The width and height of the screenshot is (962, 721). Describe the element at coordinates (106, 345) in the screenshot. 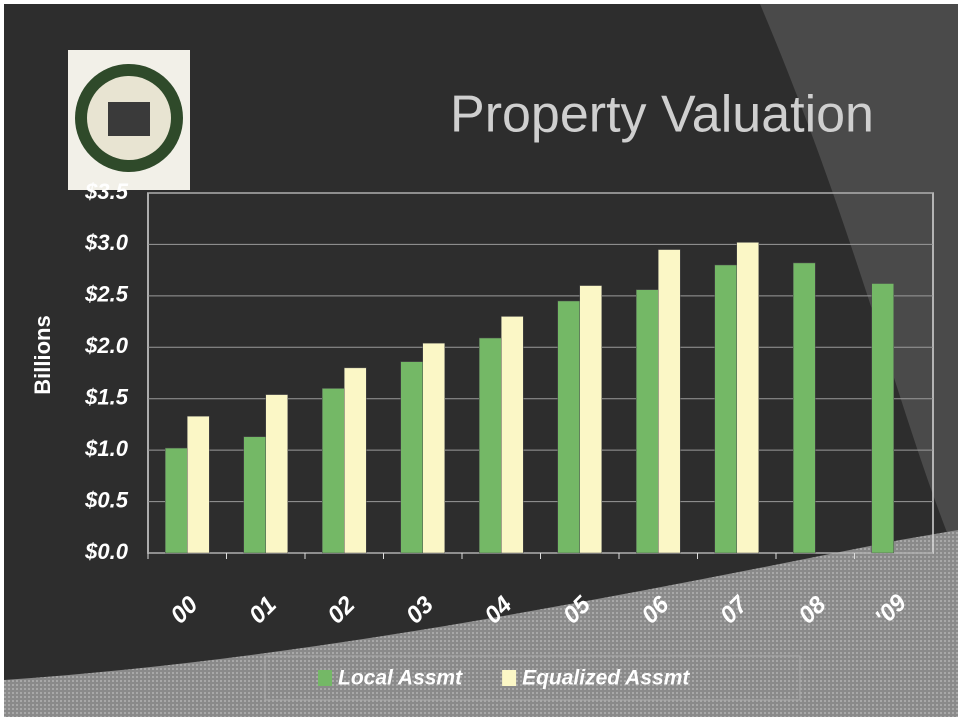

I see `y-tick-label: $2.0` at that location.